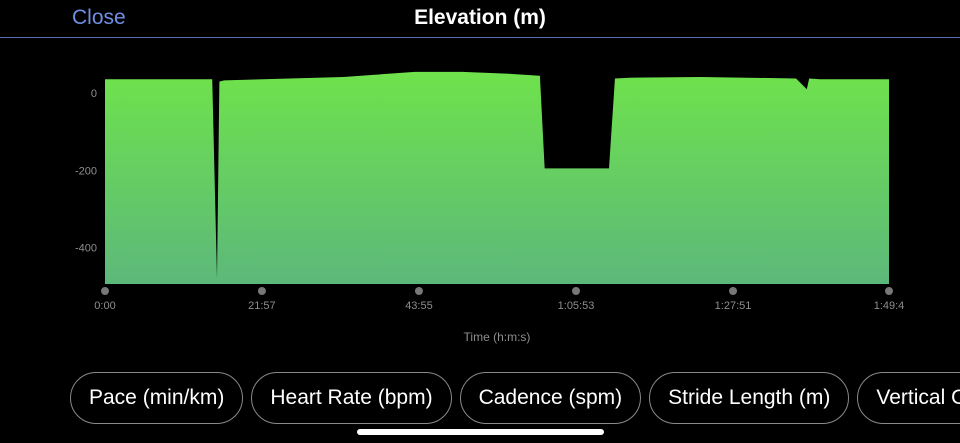 Image resolution: width=960 pixels, height=443 pixels. Describe the element at coordinates (550, 398) in the screenshot. I see `tab-cadence: Cadence (spm)` at that location.